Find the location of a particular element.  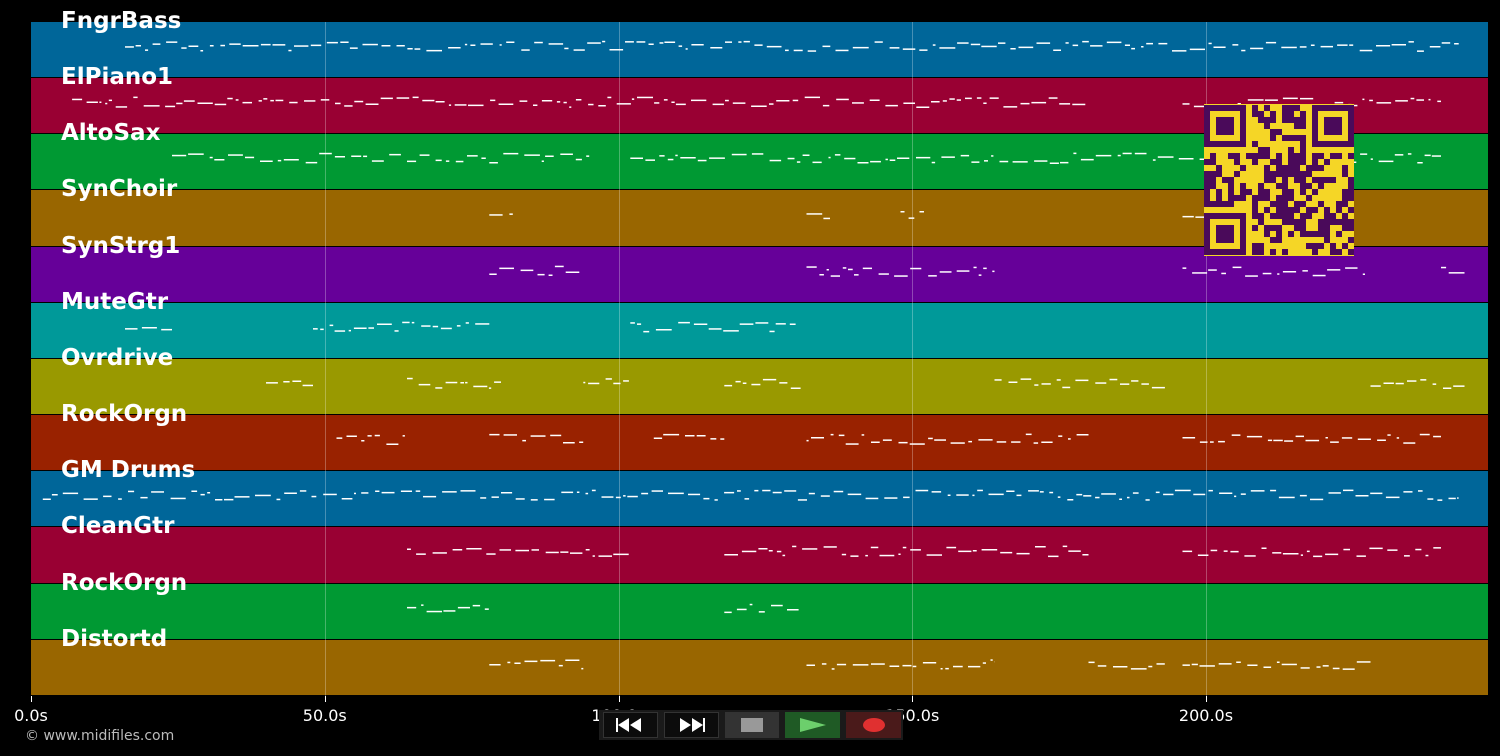

play-button is located at coordinates (813, 725).